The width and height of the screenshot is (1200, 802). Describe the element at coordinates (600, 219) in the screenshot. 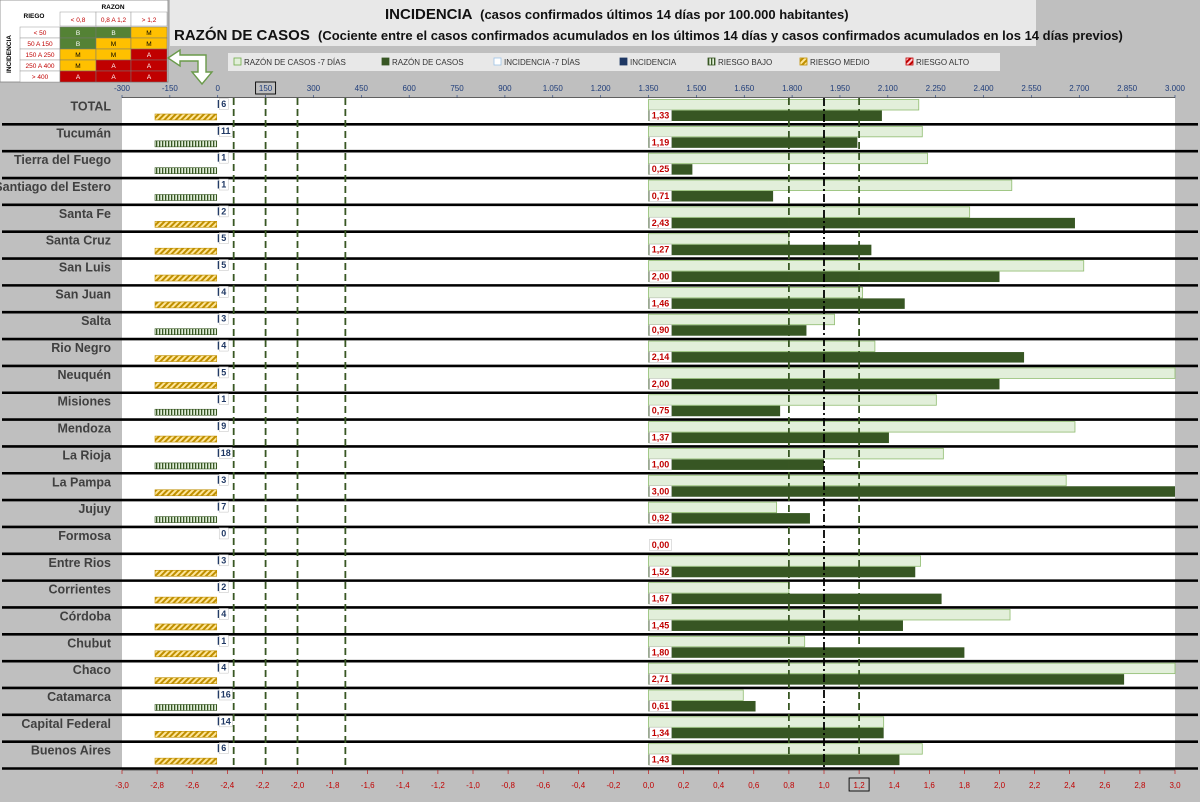

I see `table-row: Santa Fe 2,43 2` at that location.